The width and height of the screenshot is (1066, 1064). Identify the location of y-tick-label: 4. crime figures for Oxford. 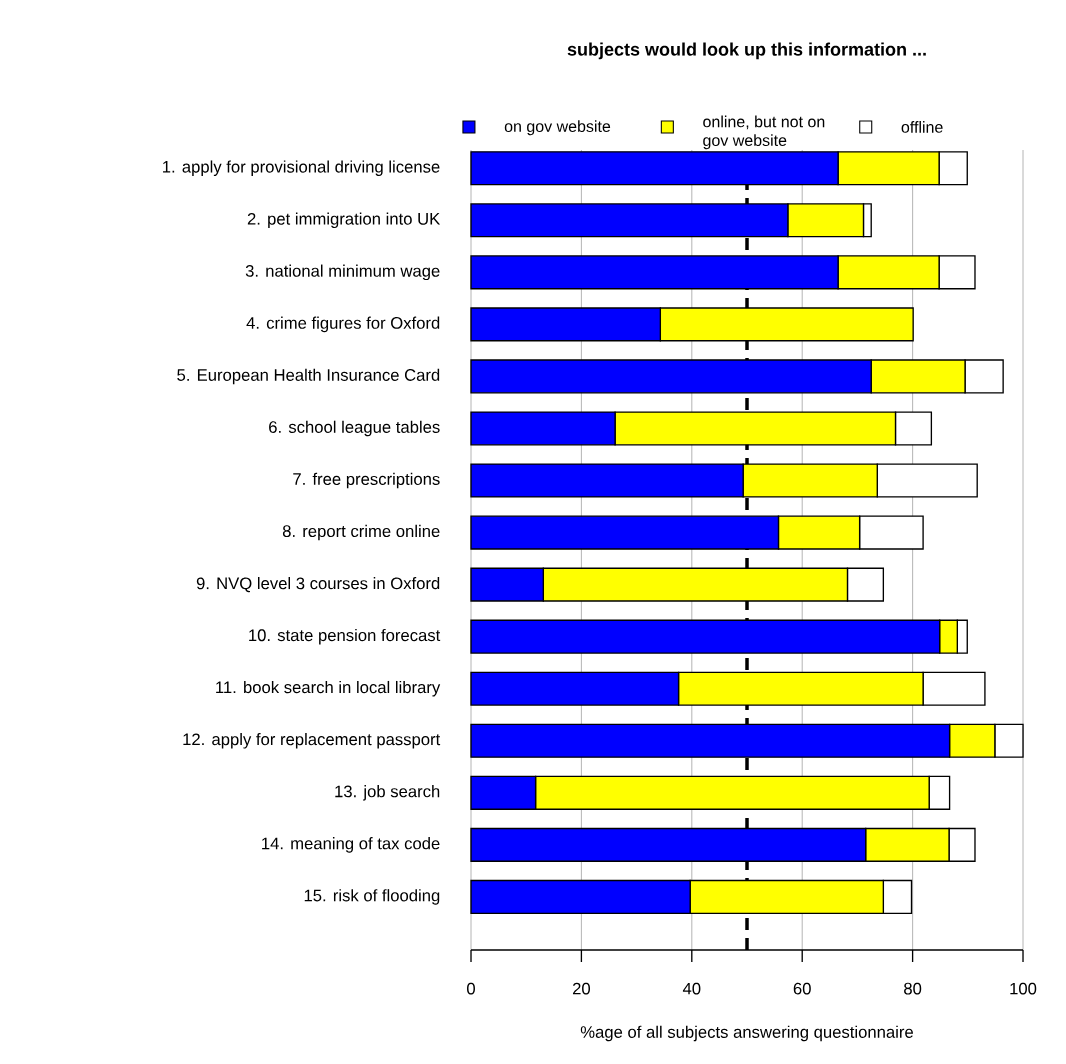
(343, 324).